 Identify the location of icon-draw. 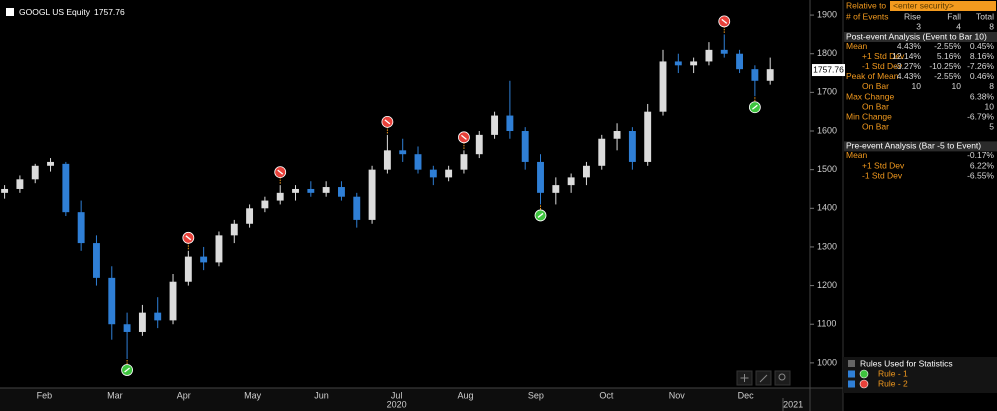
(763, 378).